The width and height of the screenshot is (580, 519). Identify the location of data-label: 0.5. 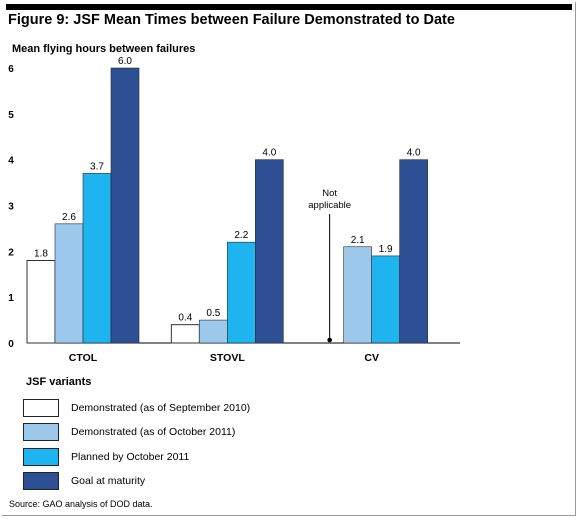
(213, 313).